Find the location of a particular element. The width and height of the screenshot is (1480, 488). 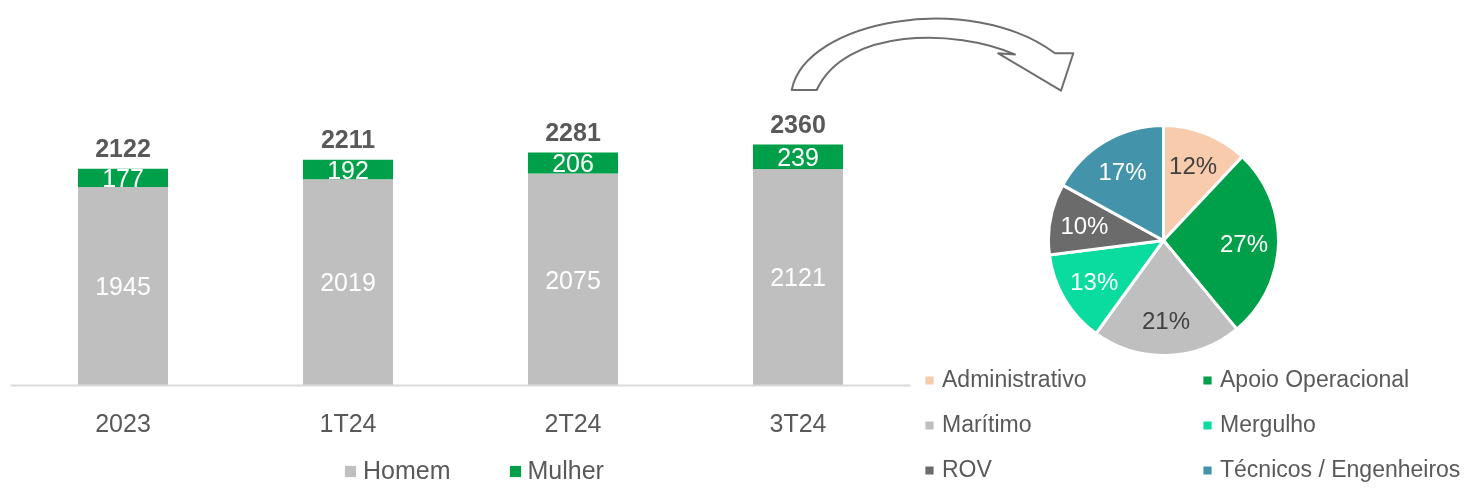

legend-label: Administrativo is located at coordinates (1015, 379).